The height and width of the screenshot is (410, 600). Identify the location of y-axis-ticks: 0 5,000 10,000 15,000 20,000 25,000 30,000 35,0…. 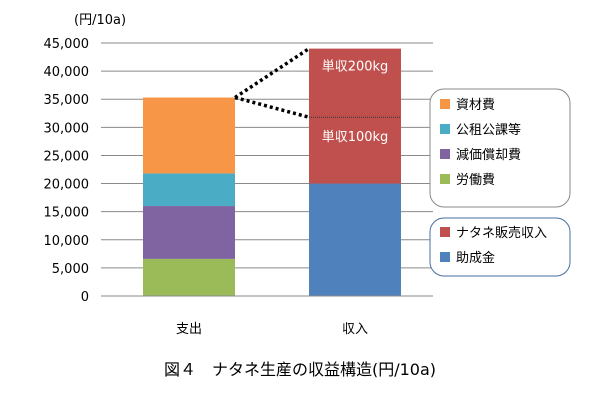
(67, 171).